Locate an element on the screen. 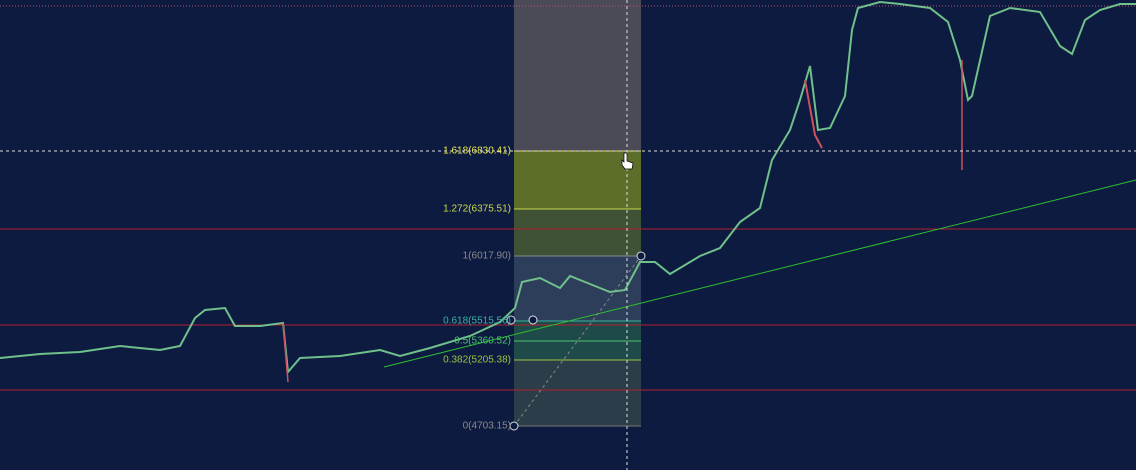  fib-label: 0.618(5515.56) is located at coordinates (477, 321).